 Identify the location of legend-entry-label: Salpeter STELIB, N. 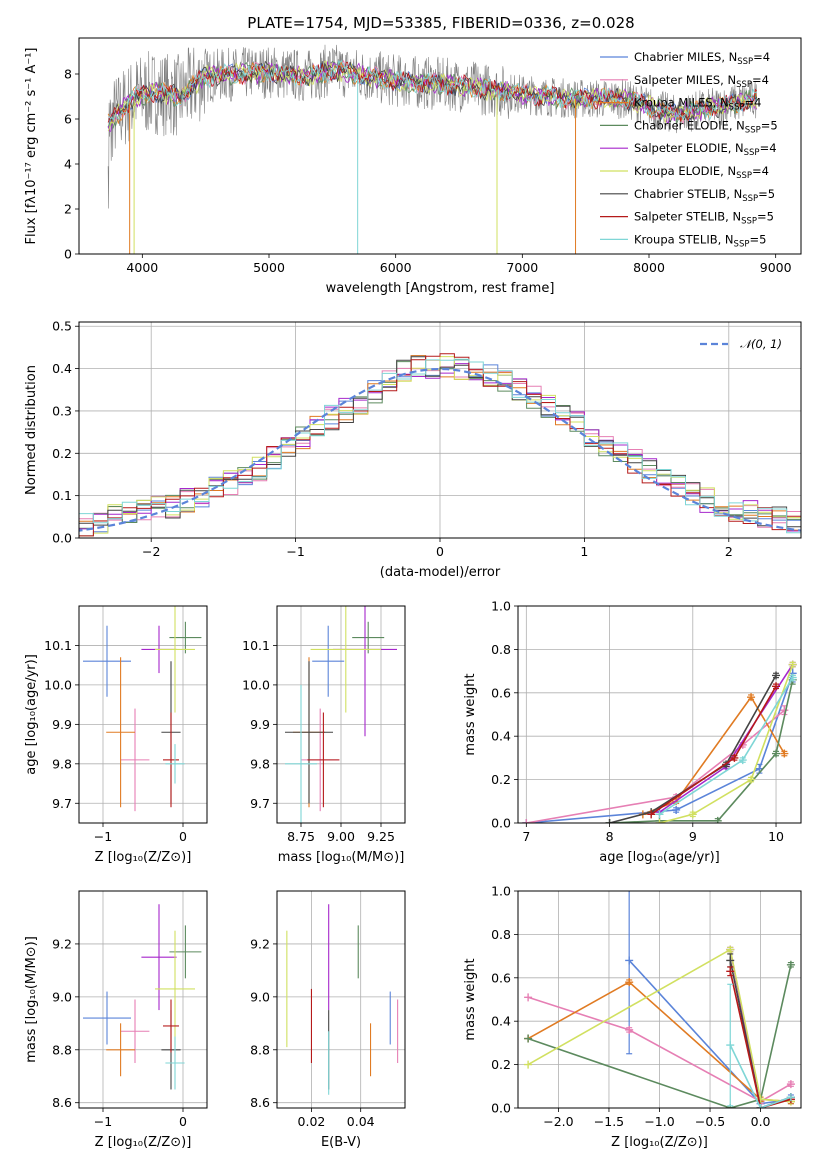
(687, 217).